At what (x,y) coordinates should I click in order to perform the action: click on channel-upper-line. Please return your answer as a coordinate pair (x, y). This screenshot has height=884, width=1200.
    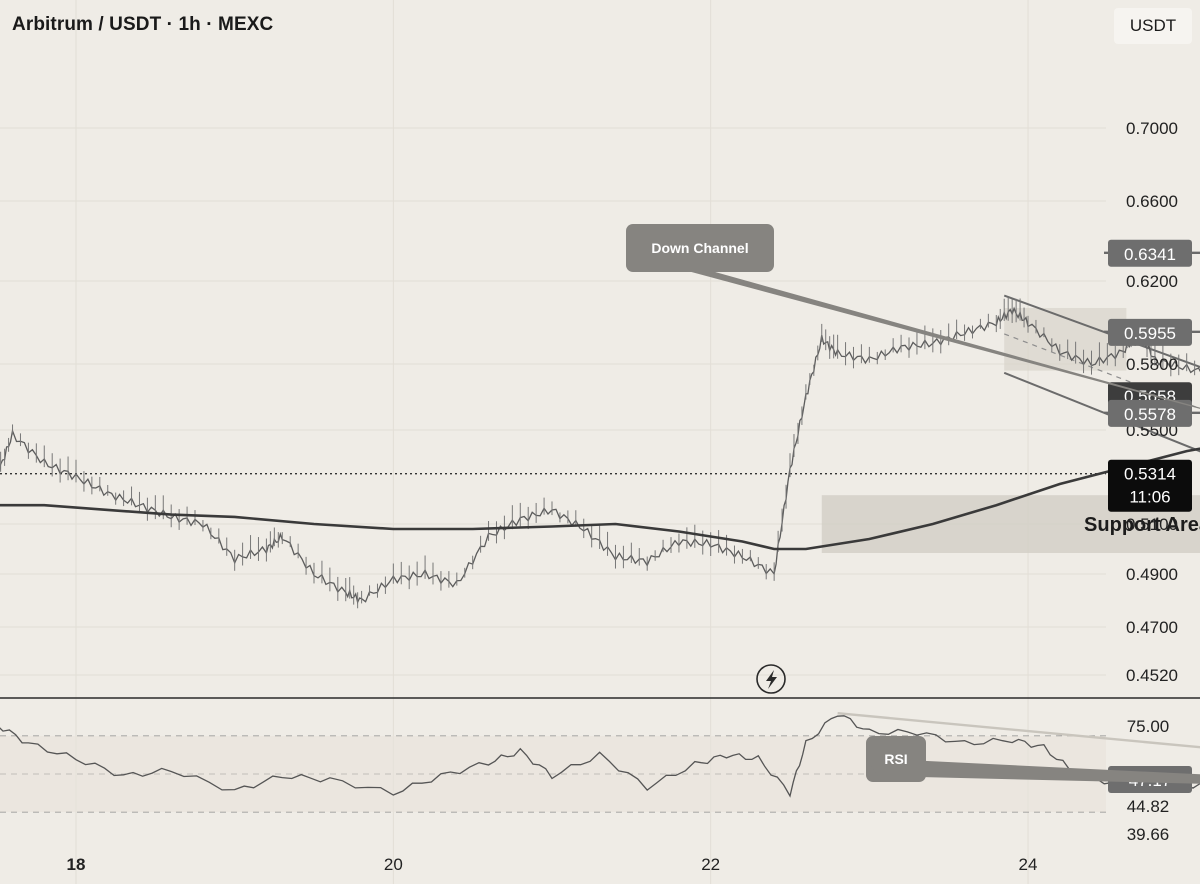
    Looking at the image, I should click on (1101, 331).